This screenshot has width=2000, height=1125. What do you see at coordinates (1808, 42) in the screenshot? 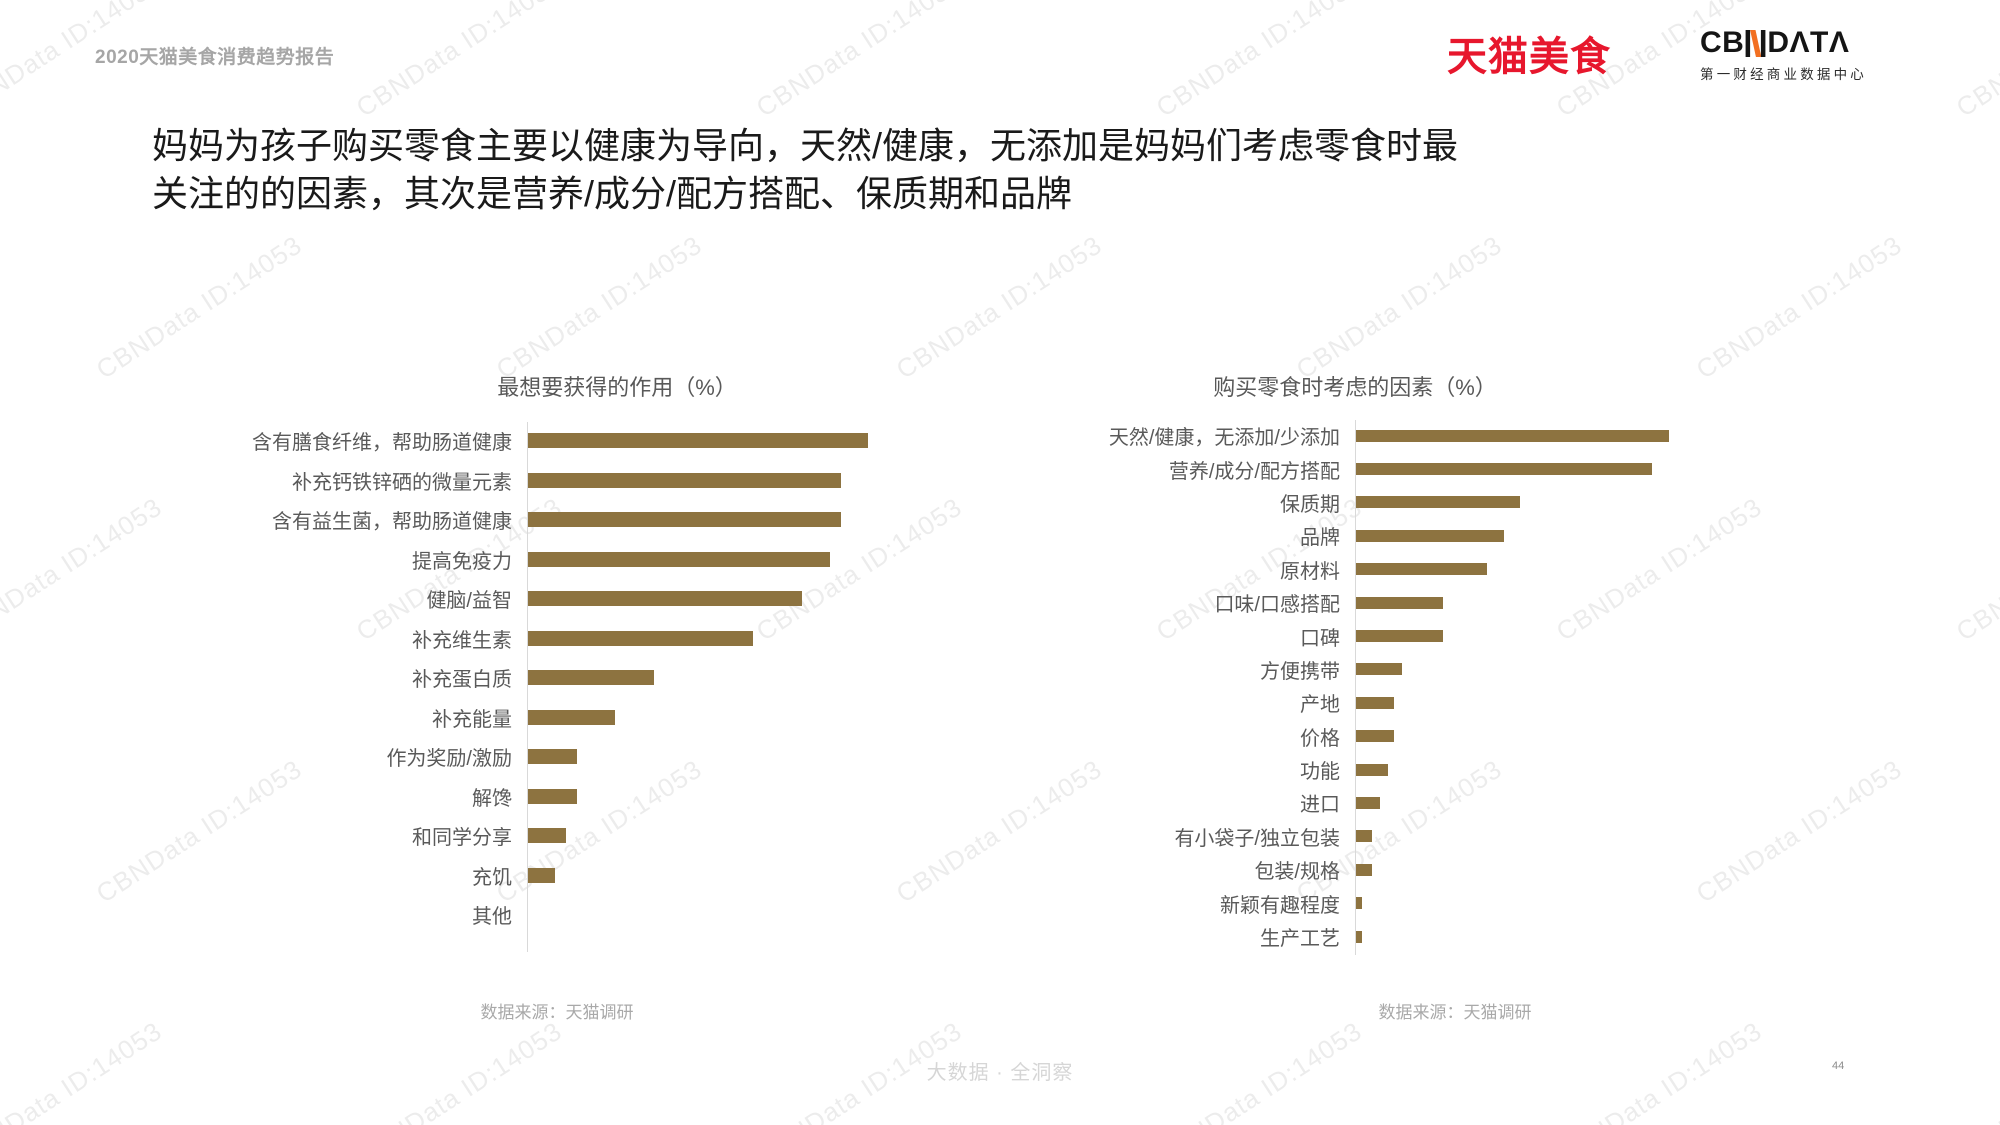
I see `cbn-suffix: DΛTΛ` at bounding box center [1808, 42].